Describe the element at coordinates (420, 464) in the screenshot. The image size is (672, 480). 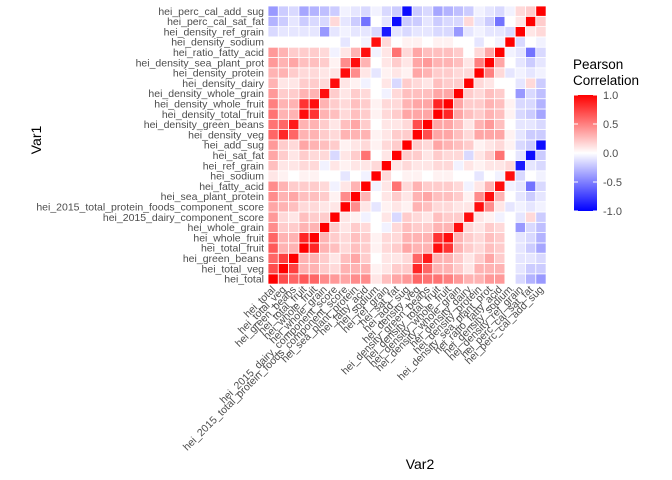
I see `x-axis-title: Var2` at that location.